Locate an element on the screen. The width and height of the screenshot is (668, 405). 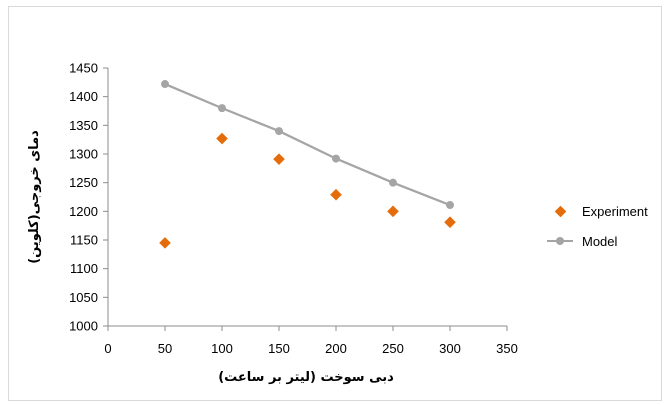
y-tick-label: 1000 is located at coordinates (83, 326).